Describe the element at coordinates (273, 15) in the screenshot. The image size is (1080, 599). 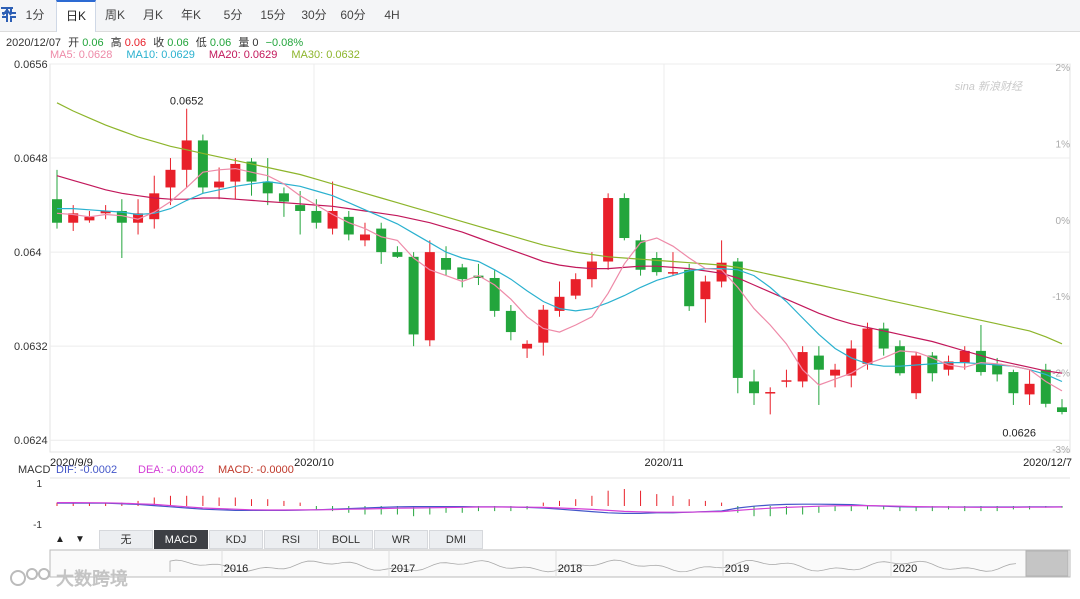
I see `tab-6: 15分` at that location.